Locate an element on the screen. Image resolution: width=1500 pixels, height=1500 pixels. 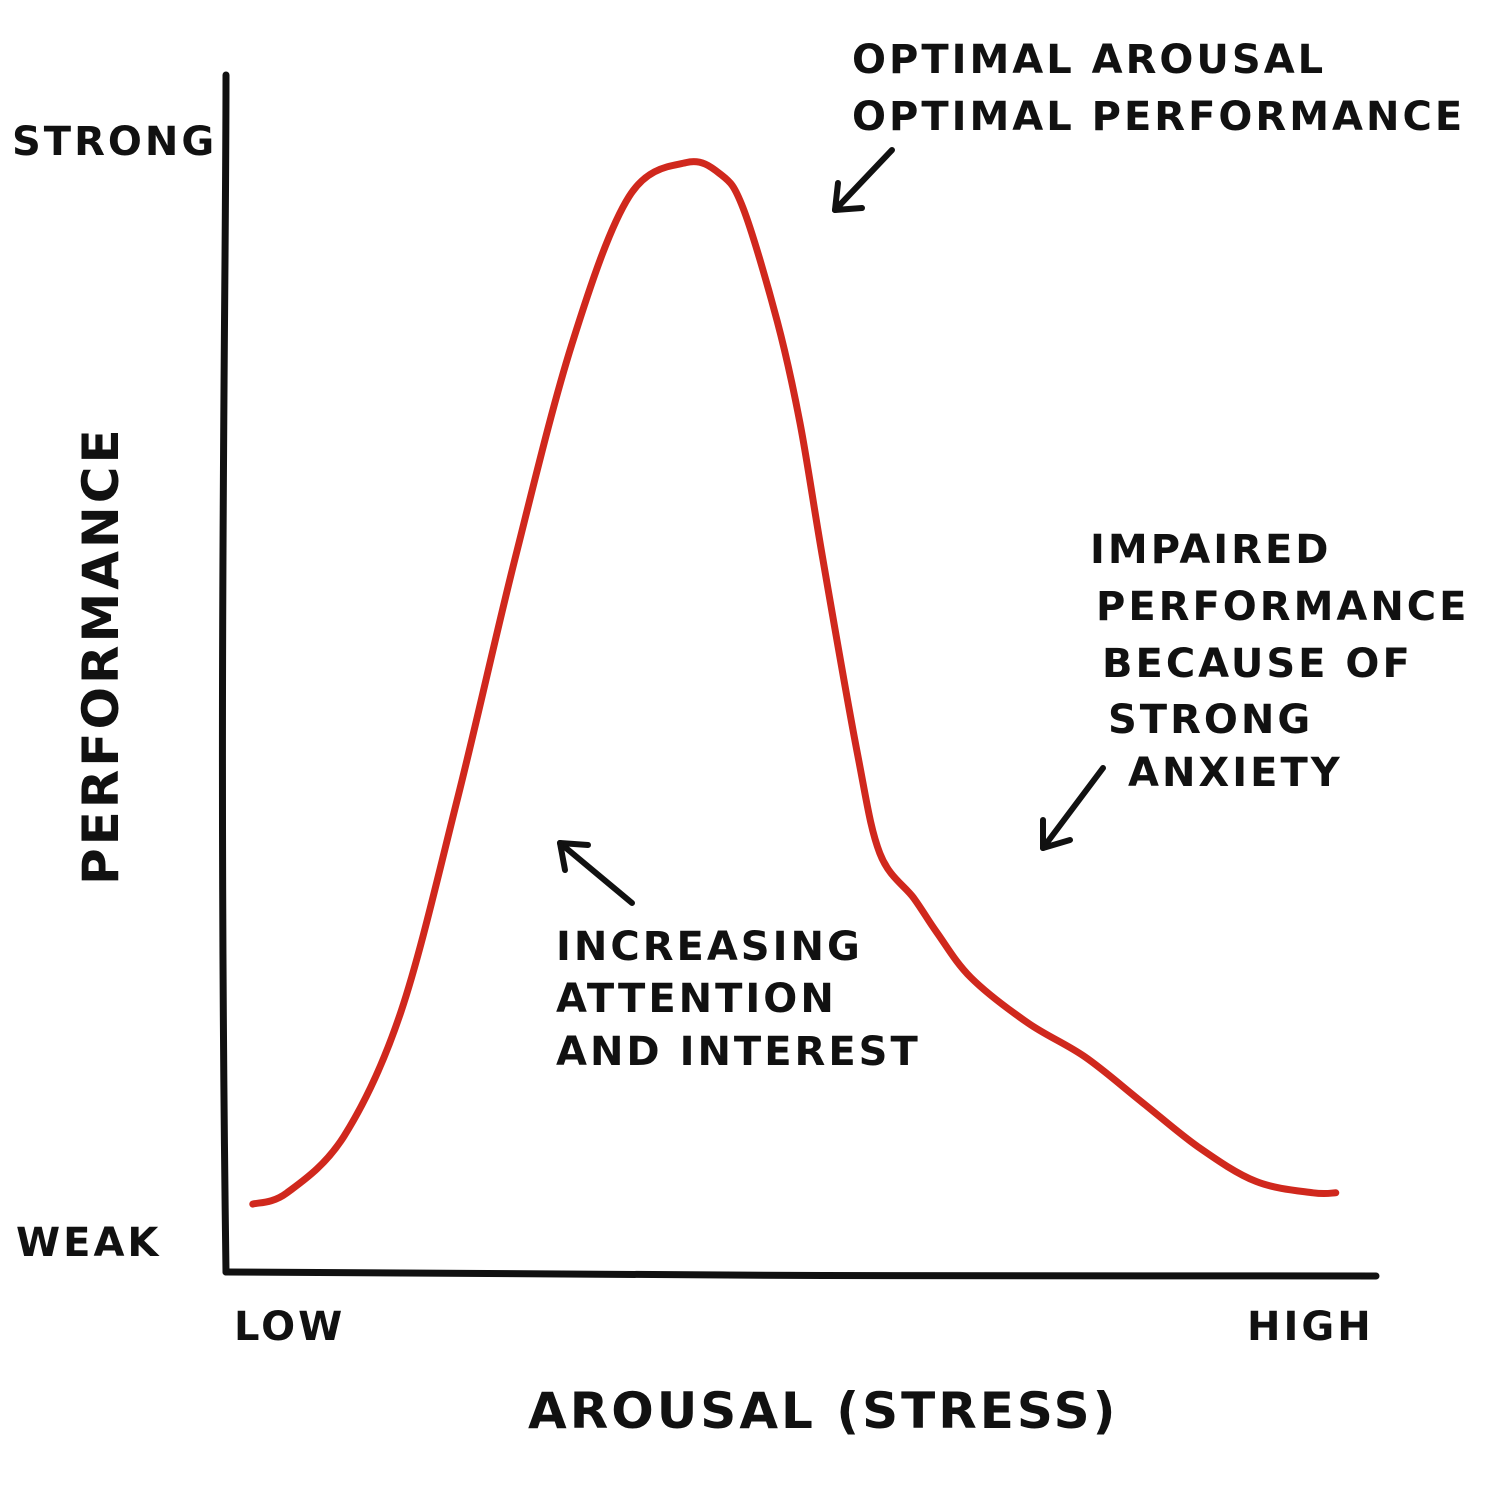
annotation-falling-arrow is located at coordinates (1073, 808).